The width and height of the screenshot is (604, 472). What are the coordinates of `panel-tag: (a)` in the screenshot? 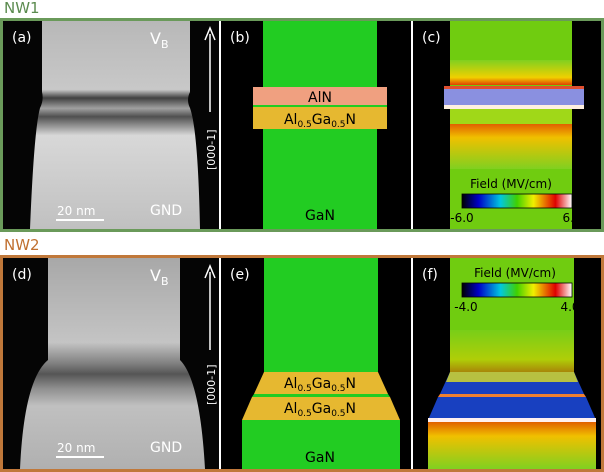 It's located at (22, 38).